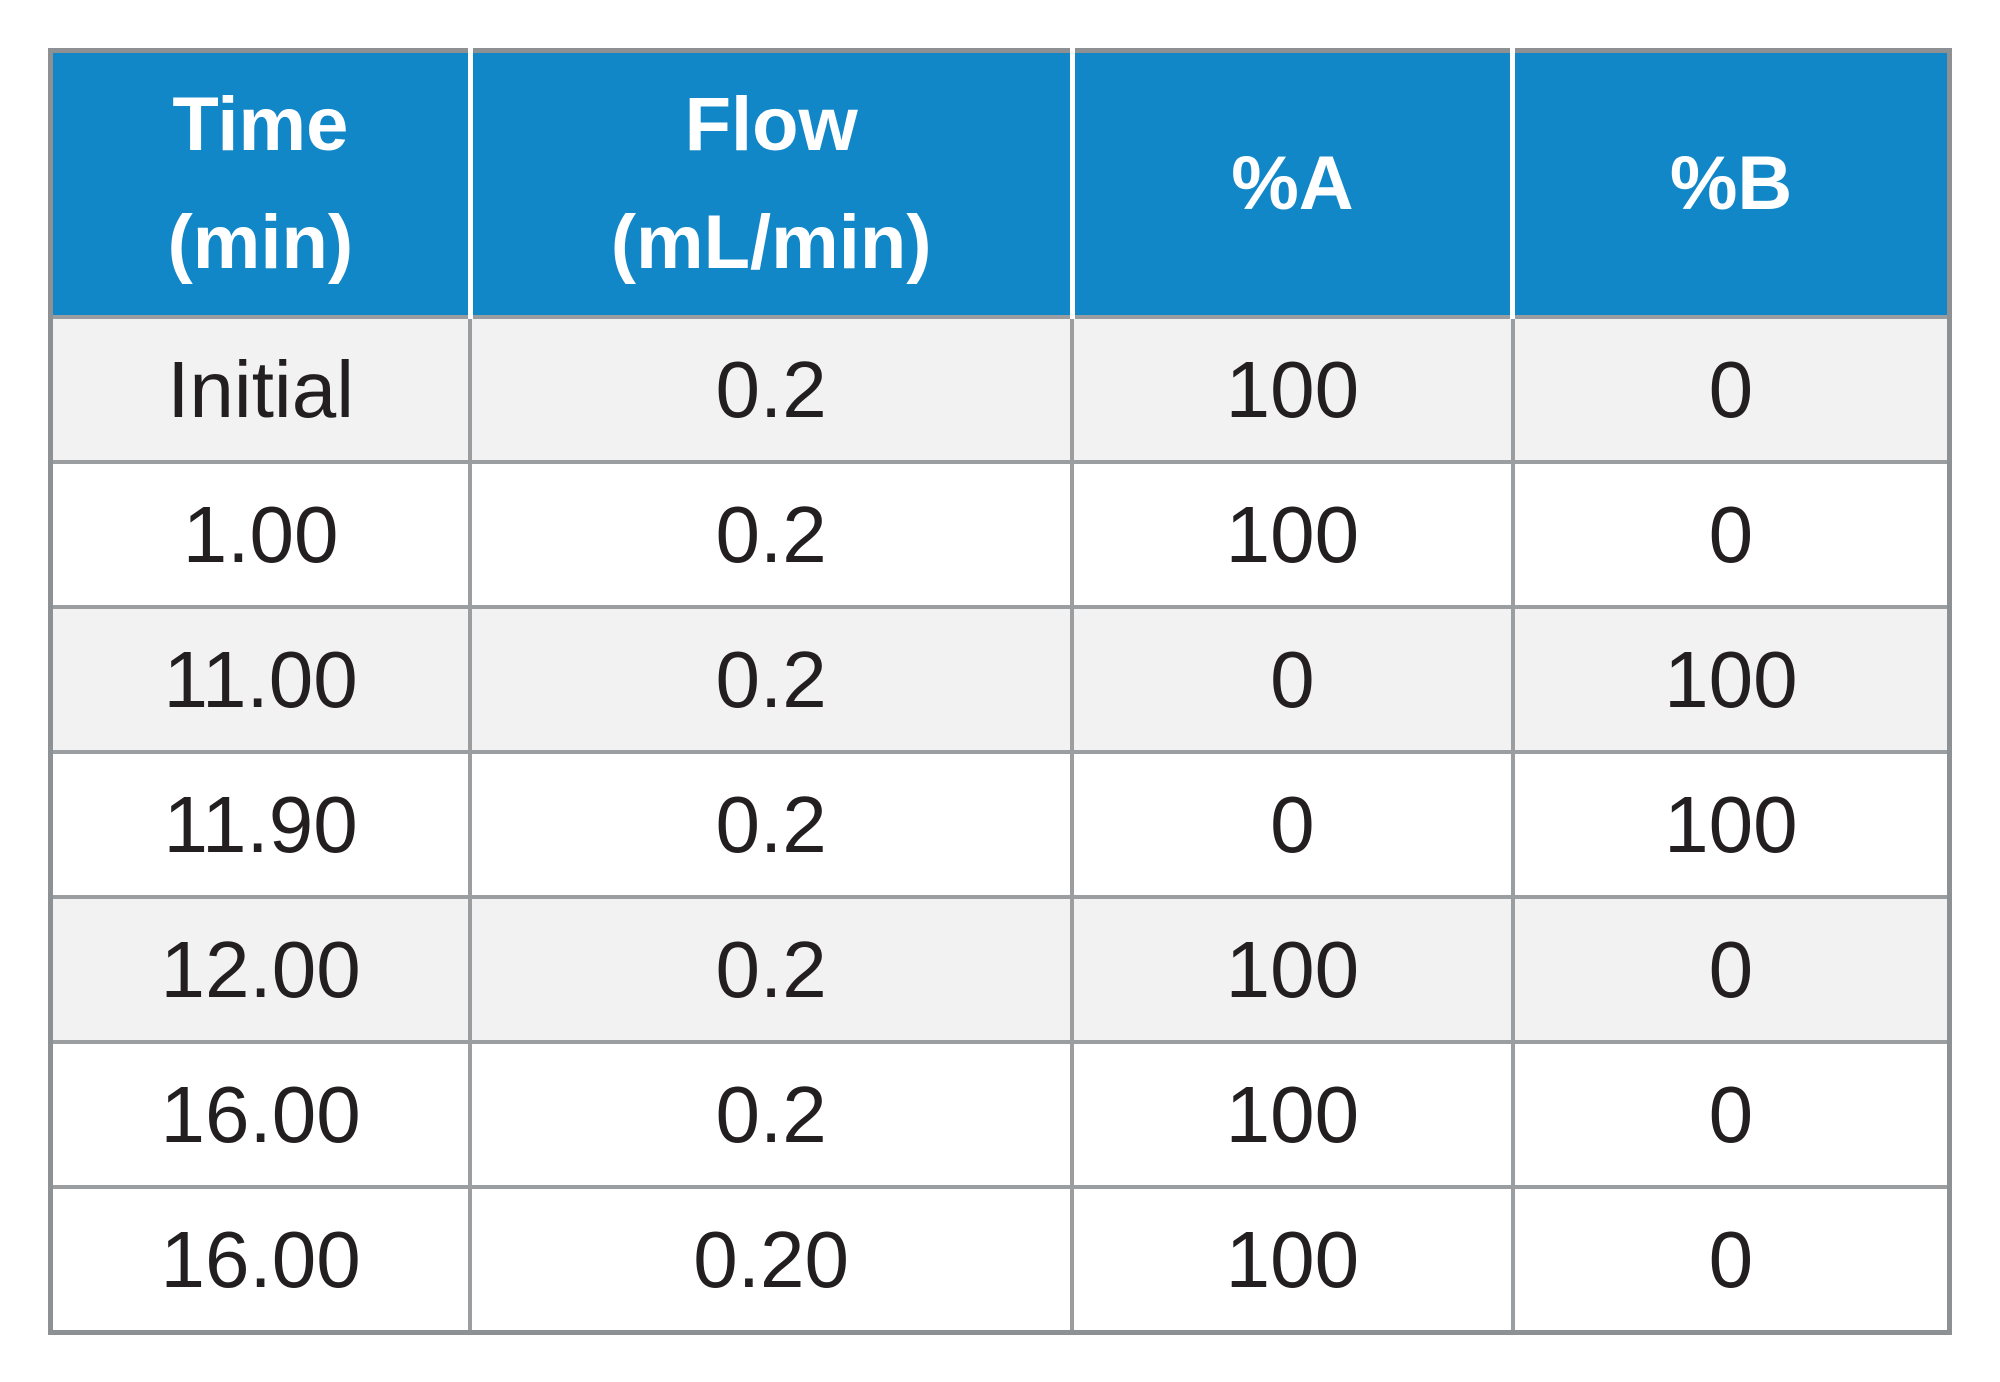 The image size is (2000, 1382). What do you see at coordinates (770, 1259) in the screenshot?
I see `cell-flow: 0.20` at bounding box center [770, 1259].